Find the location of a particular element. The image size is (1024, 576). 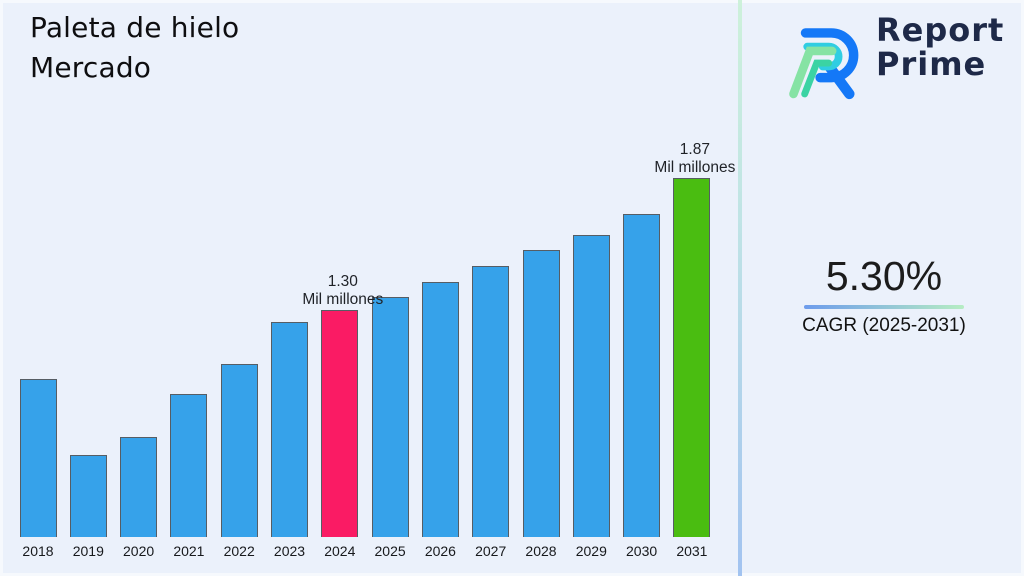

bar-2031 is located at coordinates (692, 357).